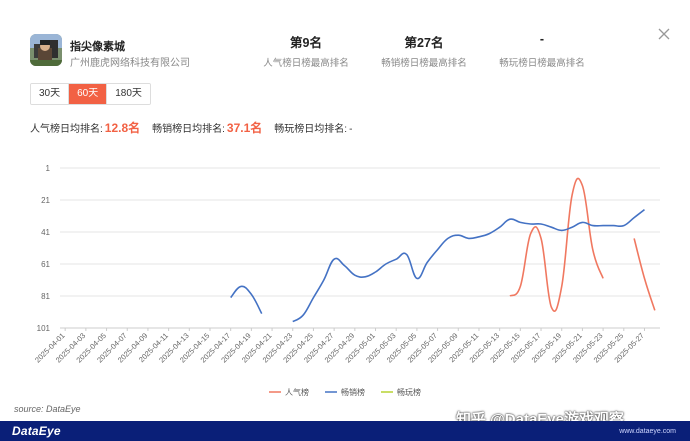 The height and width of the screenshot is (441, 690). I want to click on footer-bar: DataEye www.dataeye.com, so click(345, 431).